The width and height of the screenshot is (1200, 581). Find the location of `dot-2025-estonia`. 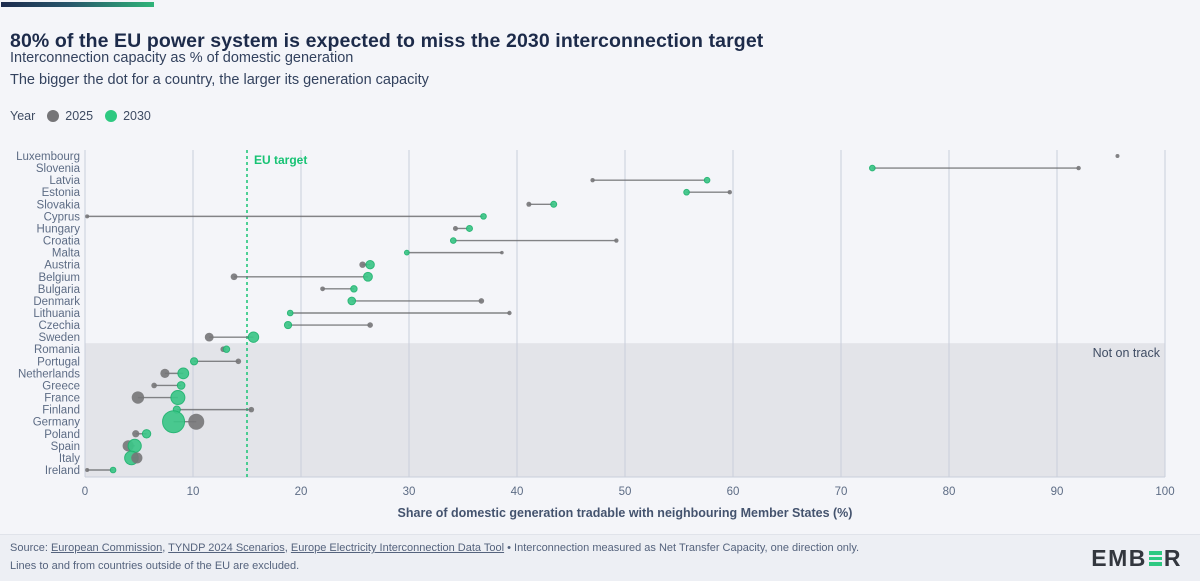

dot-2025-estonia is located at coordinates (729, 192).